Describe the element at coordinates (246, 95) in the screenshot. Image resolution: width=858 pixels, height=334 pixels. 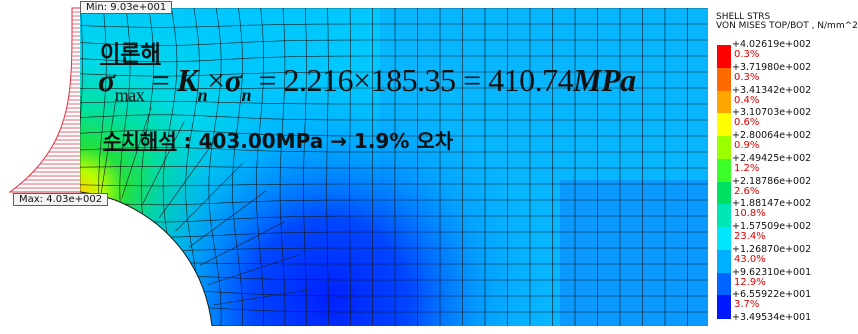
I see `formula-sub-n2: n` at that location.